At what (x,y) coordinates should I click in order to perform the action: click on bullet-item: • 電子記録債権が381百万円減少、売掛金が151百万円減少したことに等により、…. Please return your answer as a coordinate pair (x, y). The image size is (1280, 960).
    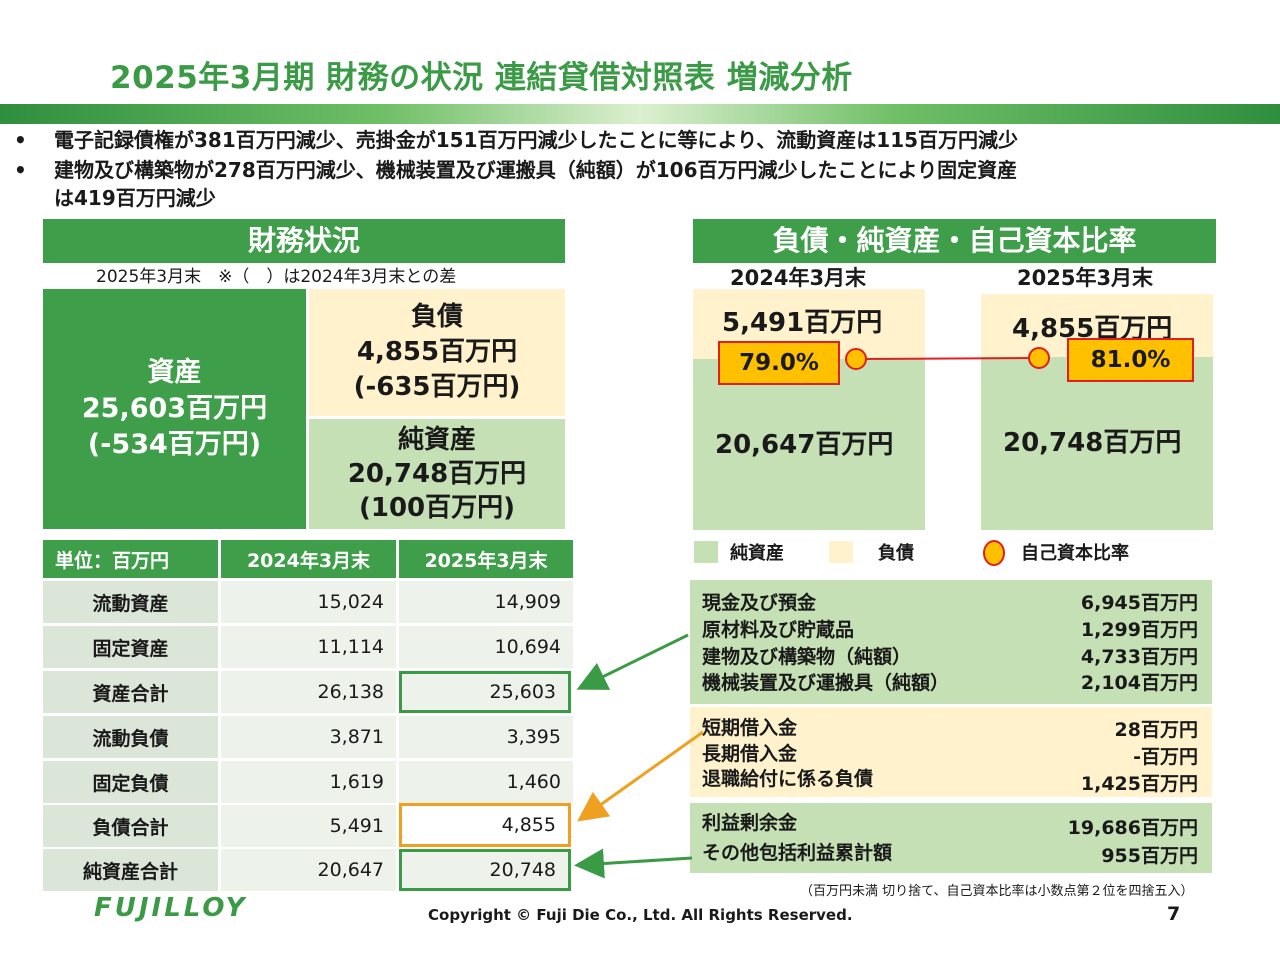
    Looking at the image, I should click on (644, 140).